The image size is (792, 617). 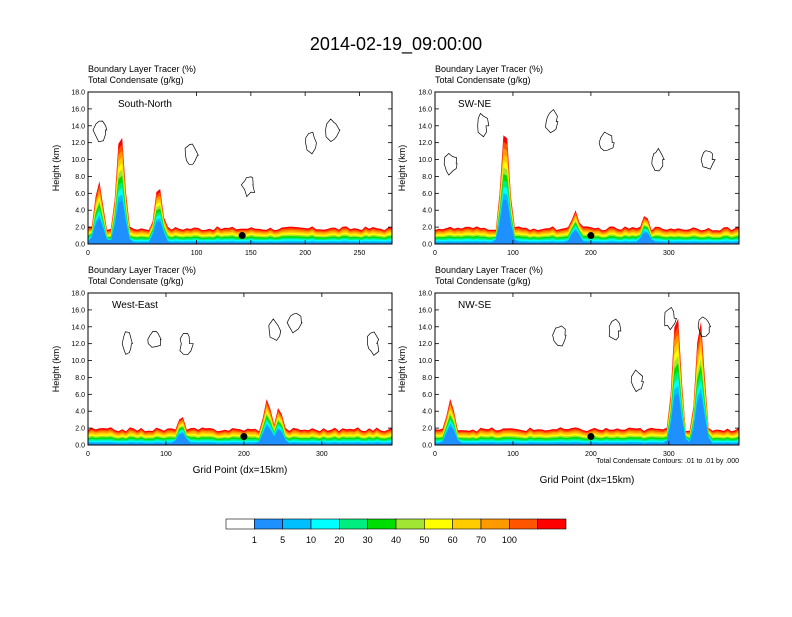 I want to click on x-tick-label: 100, so click(x=513, y=454).